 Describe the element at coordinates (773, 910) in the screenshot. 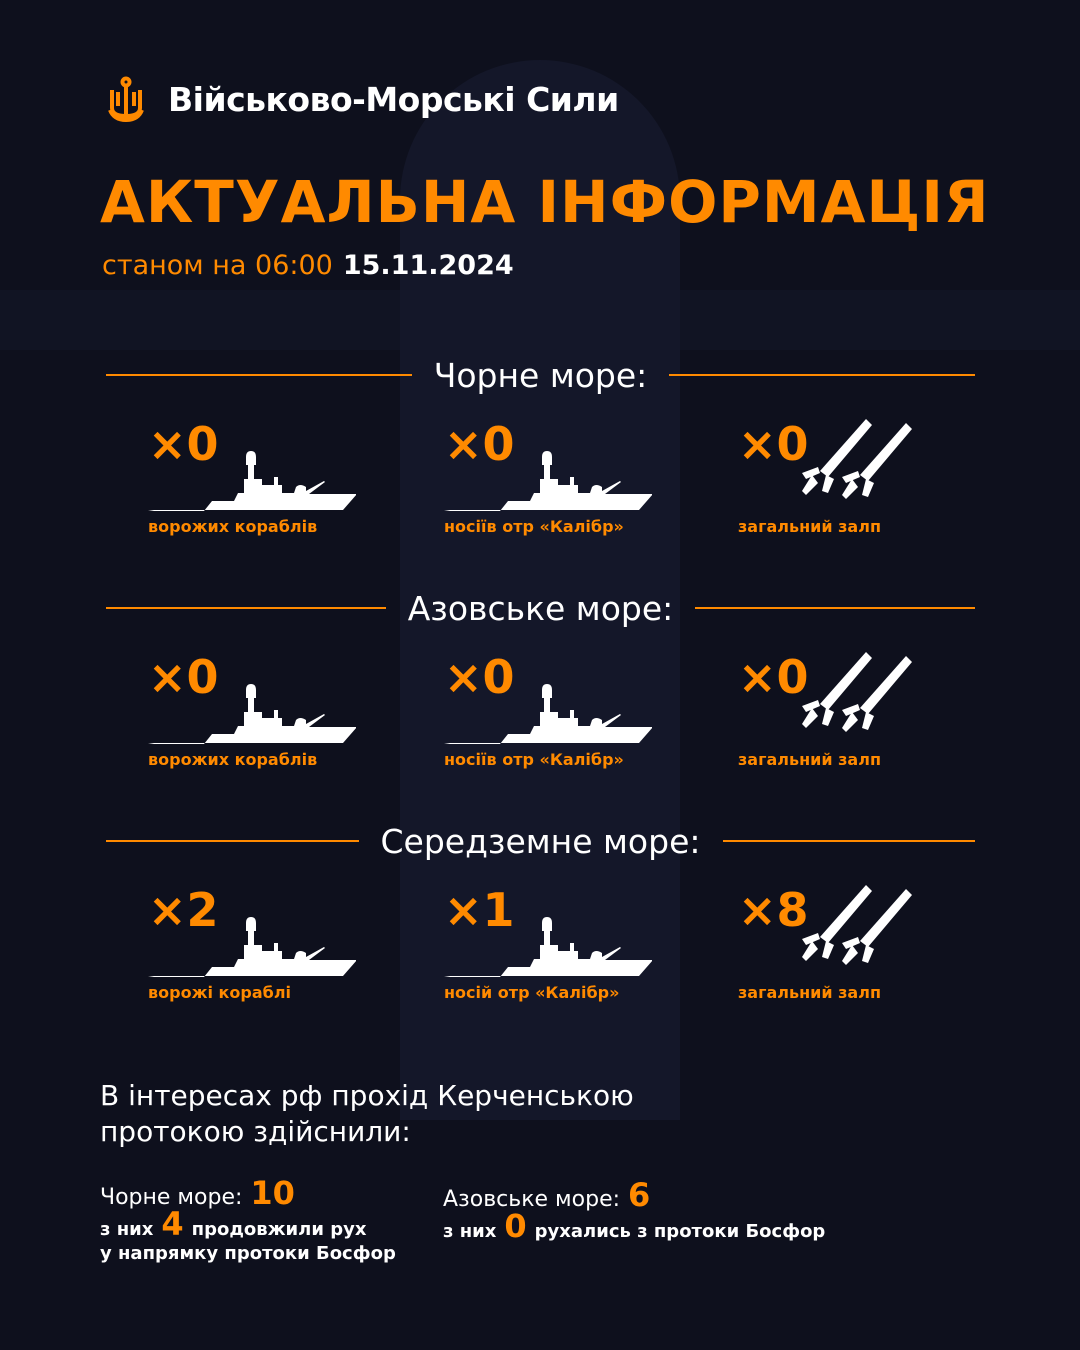

I see `stat-count: ×8` at that location.